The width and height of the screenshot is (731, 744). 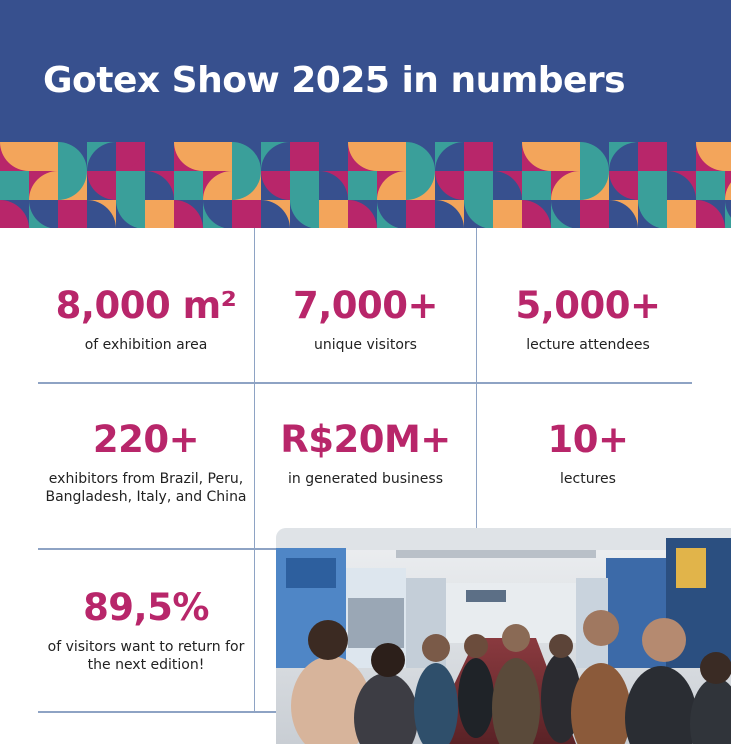 I want to click on stat-label: in generated business, so click(x=365, y=479).